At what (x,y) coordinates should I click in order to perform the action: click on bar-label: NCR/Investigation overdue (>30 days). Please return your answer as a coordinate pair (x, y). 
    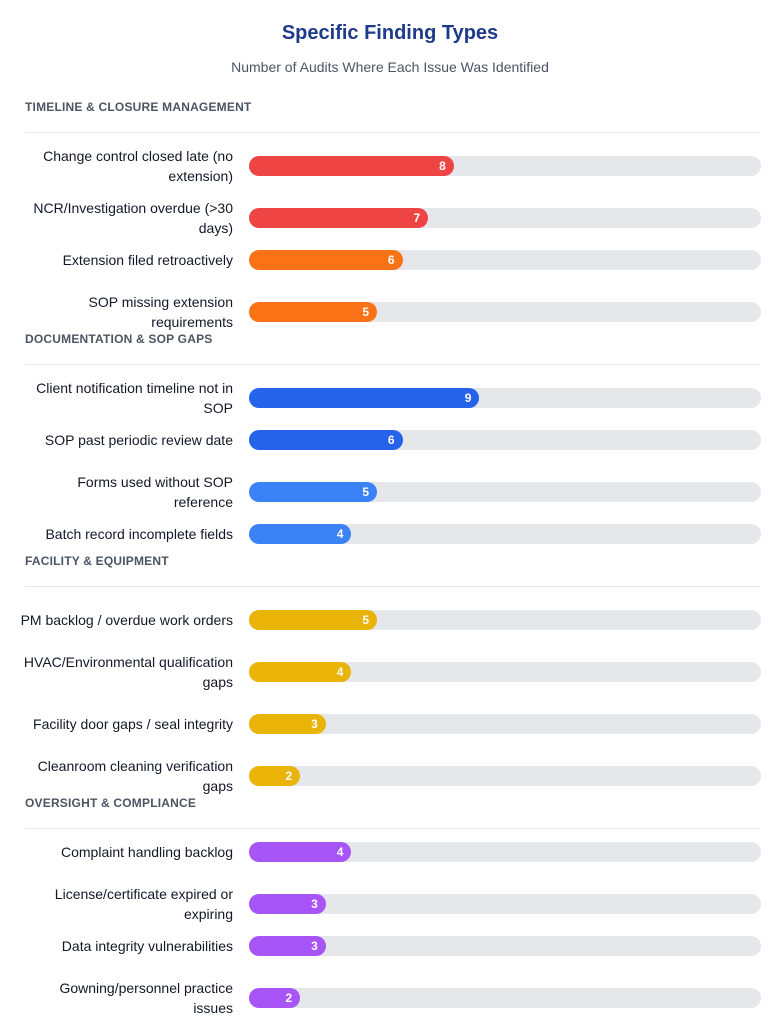
    Looking at the image, I should click on (133, 218).